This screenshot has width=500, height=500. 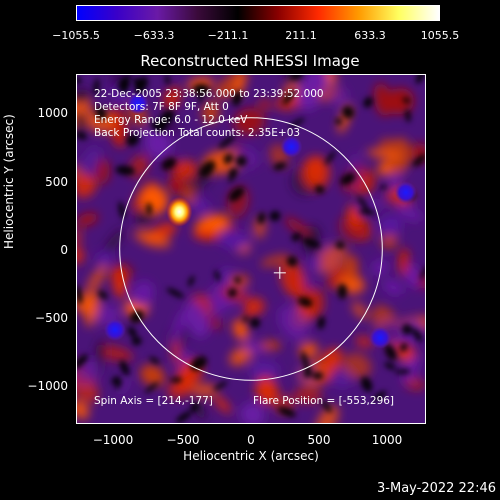 I want to click on x-tick-label: −1000, so click(x=113, y=440).